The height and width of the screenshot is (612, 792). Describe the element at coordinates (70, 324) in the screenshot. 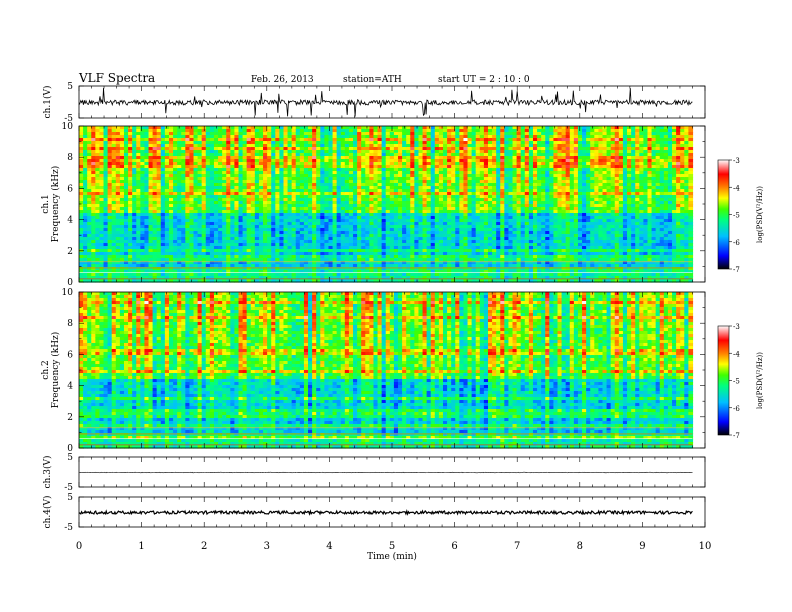

I see `ch2-spectrogram-ytick-label: 8` at that location.